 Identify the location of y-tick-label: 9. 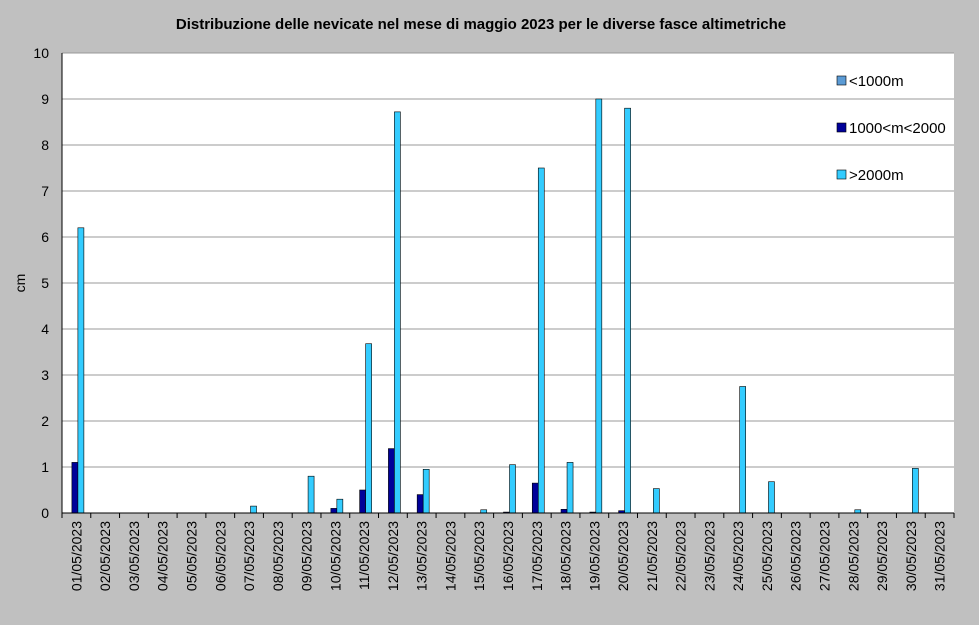
(45, 99).